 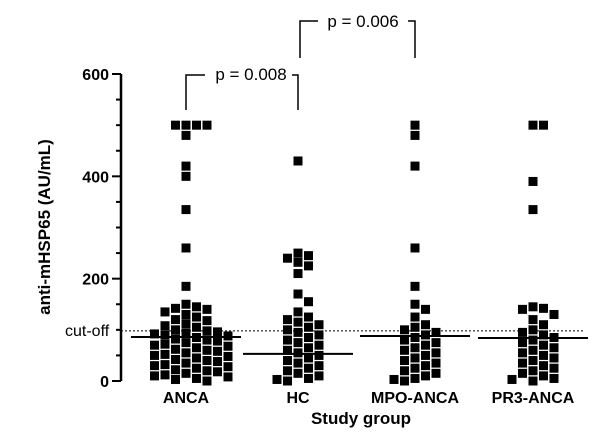 I want to click on y-tick-label: 400, so click(x=95, y=177).